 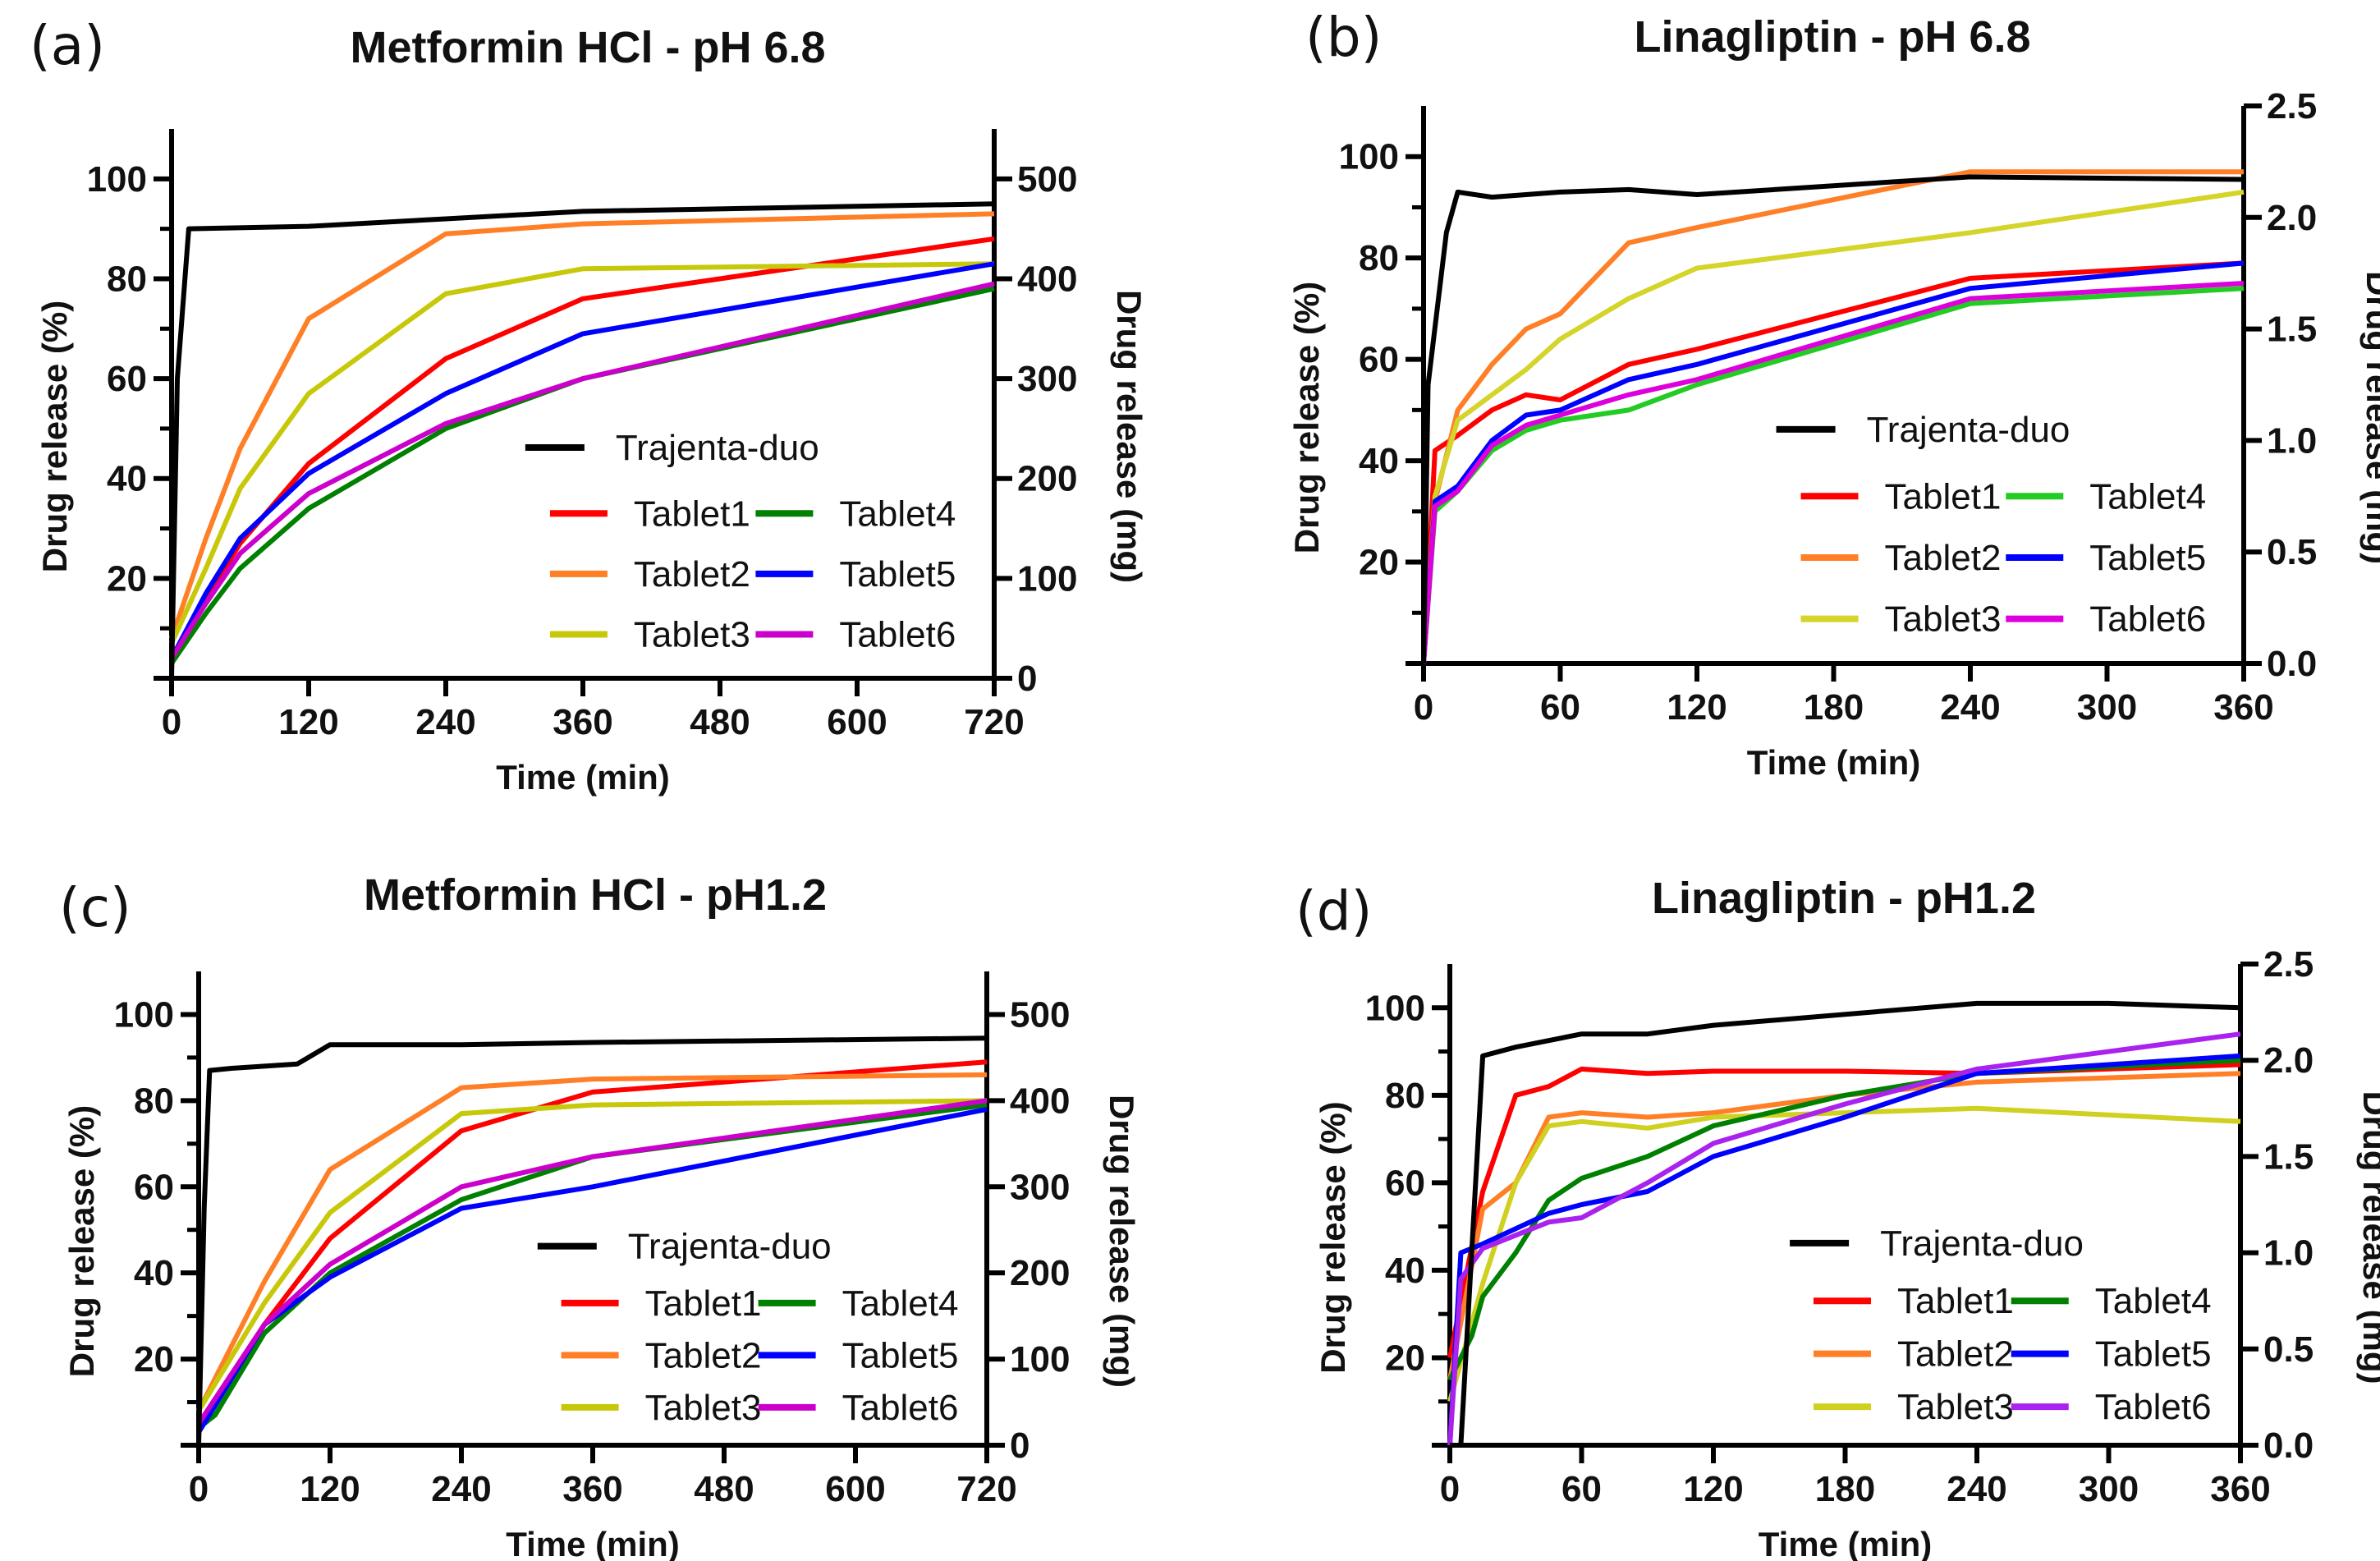 What do you see at coordinates (1713, 1489) in the screenshot?
I see `x-tick-label: 120` at bounding box center [1713, 1489].